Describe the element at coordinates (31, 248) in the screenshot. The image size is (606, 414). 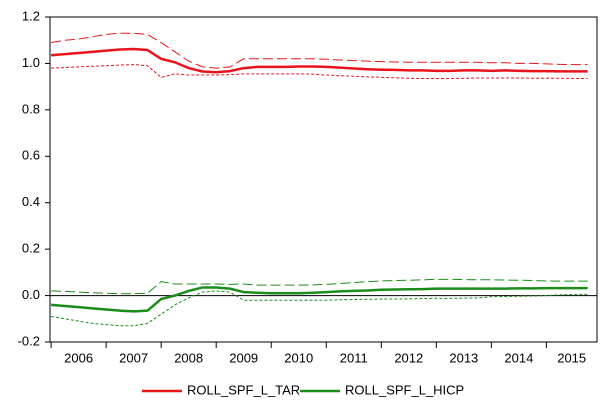
I see `y-tick-label: 0.2` at that location.